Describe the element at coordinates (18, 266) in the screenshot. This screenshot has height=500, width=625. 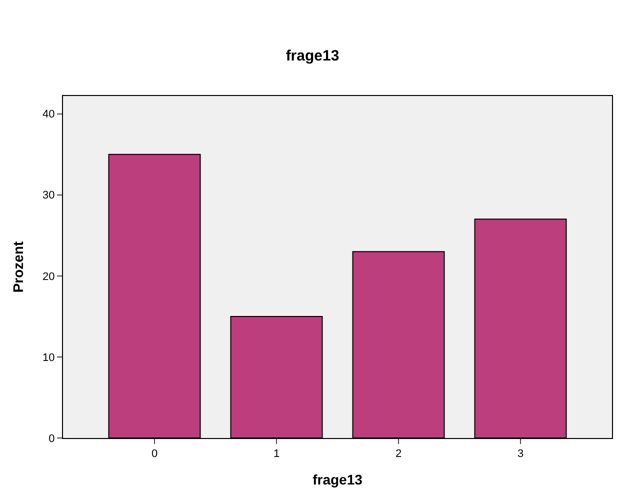
I see `y-axis-title: Prozent` at that location.